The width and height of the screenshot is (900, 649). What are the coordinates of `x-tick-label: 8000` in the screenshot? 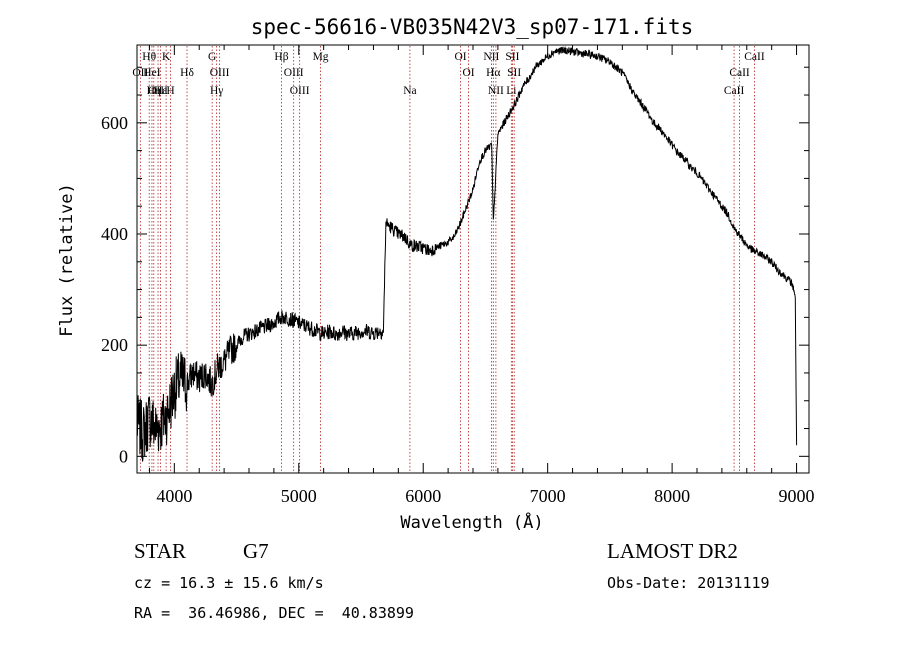 It's located at (672, 496).